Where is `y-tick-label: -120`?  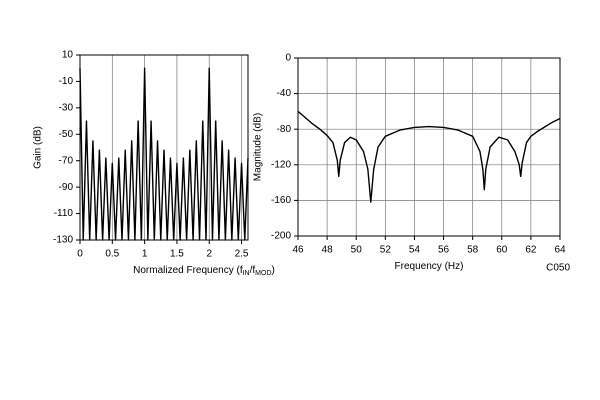
y-tick-label: -120 is located at coordinates (281, 164).